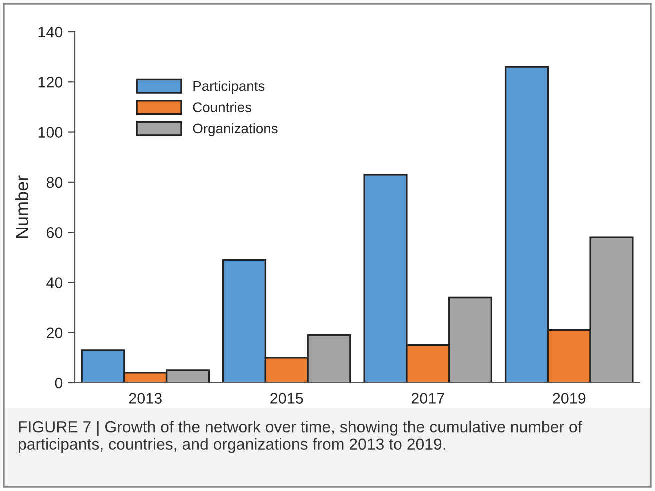  Describe the element at coordinates (54, 283) in the screenshot. I see `y-tick-label: 40` at that location.